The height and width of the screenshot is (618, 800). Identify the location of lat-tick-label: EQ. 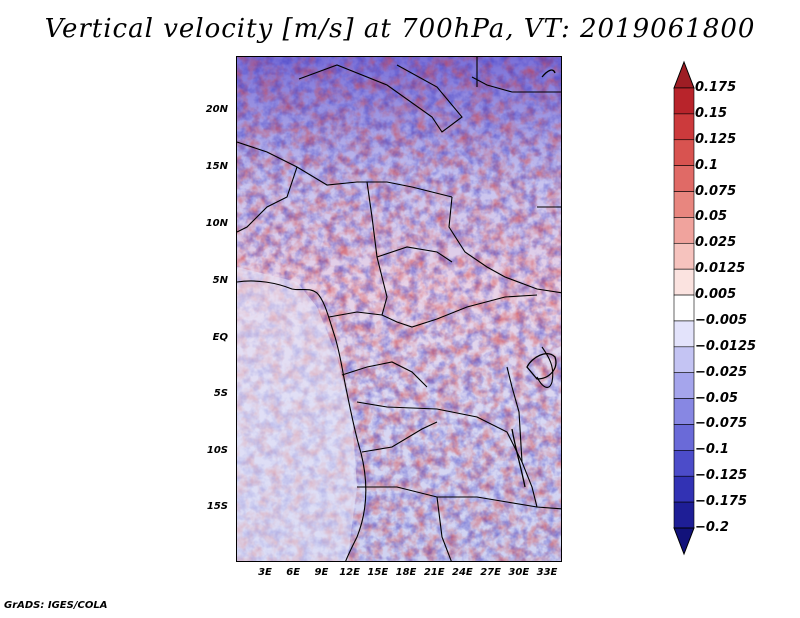
(220, 337).